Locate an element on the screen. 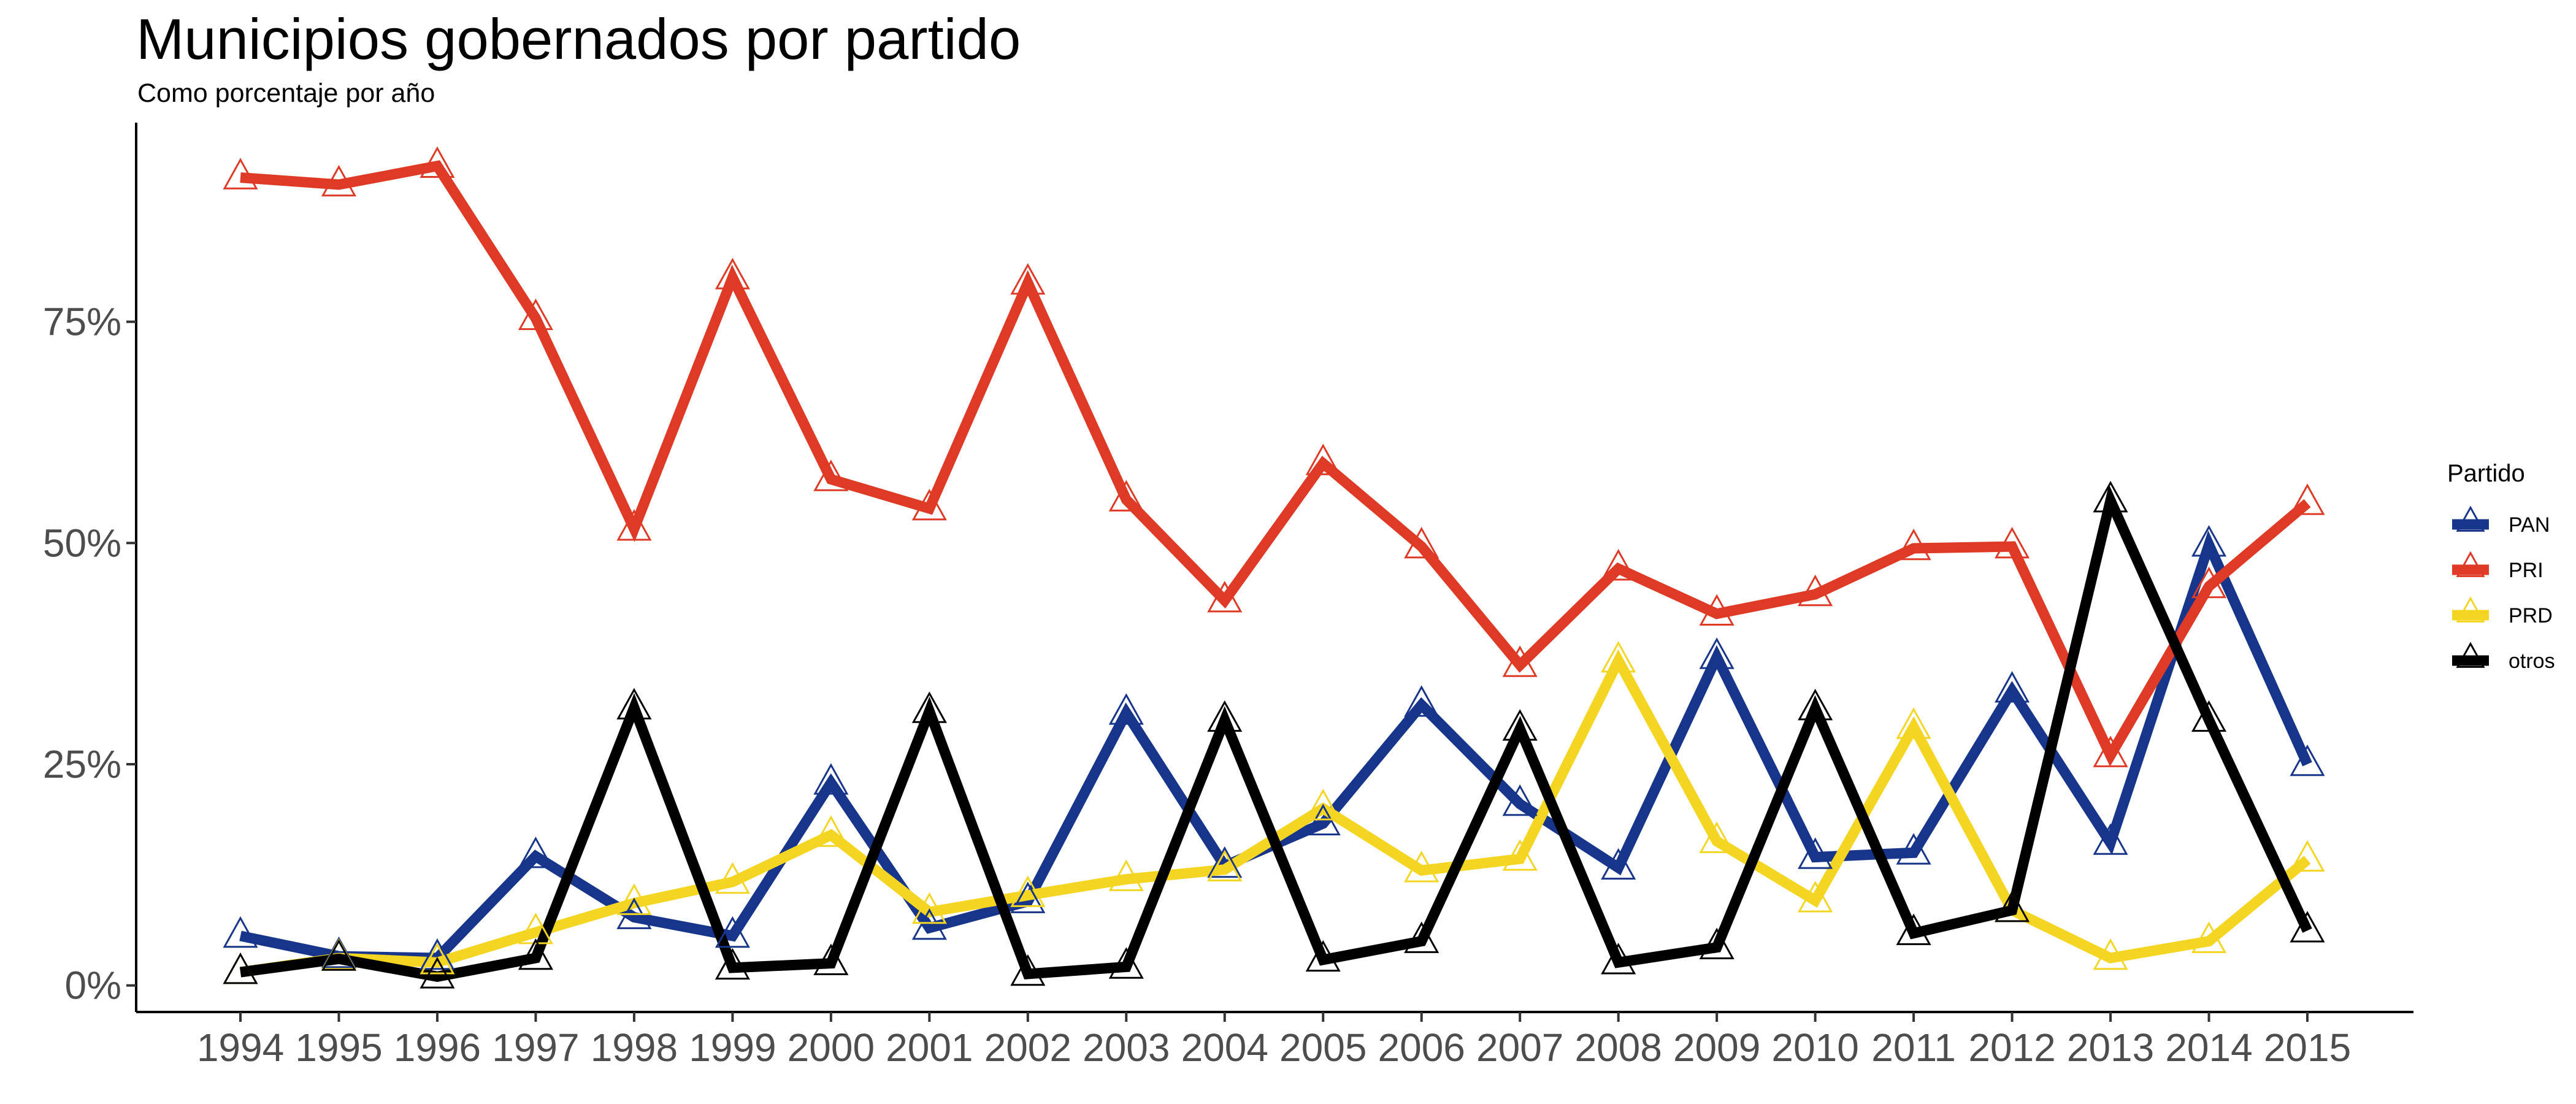 The height and width of the screenshot is (1104, 2576). point-pan-2009 is located at coordinates (1717, 653).